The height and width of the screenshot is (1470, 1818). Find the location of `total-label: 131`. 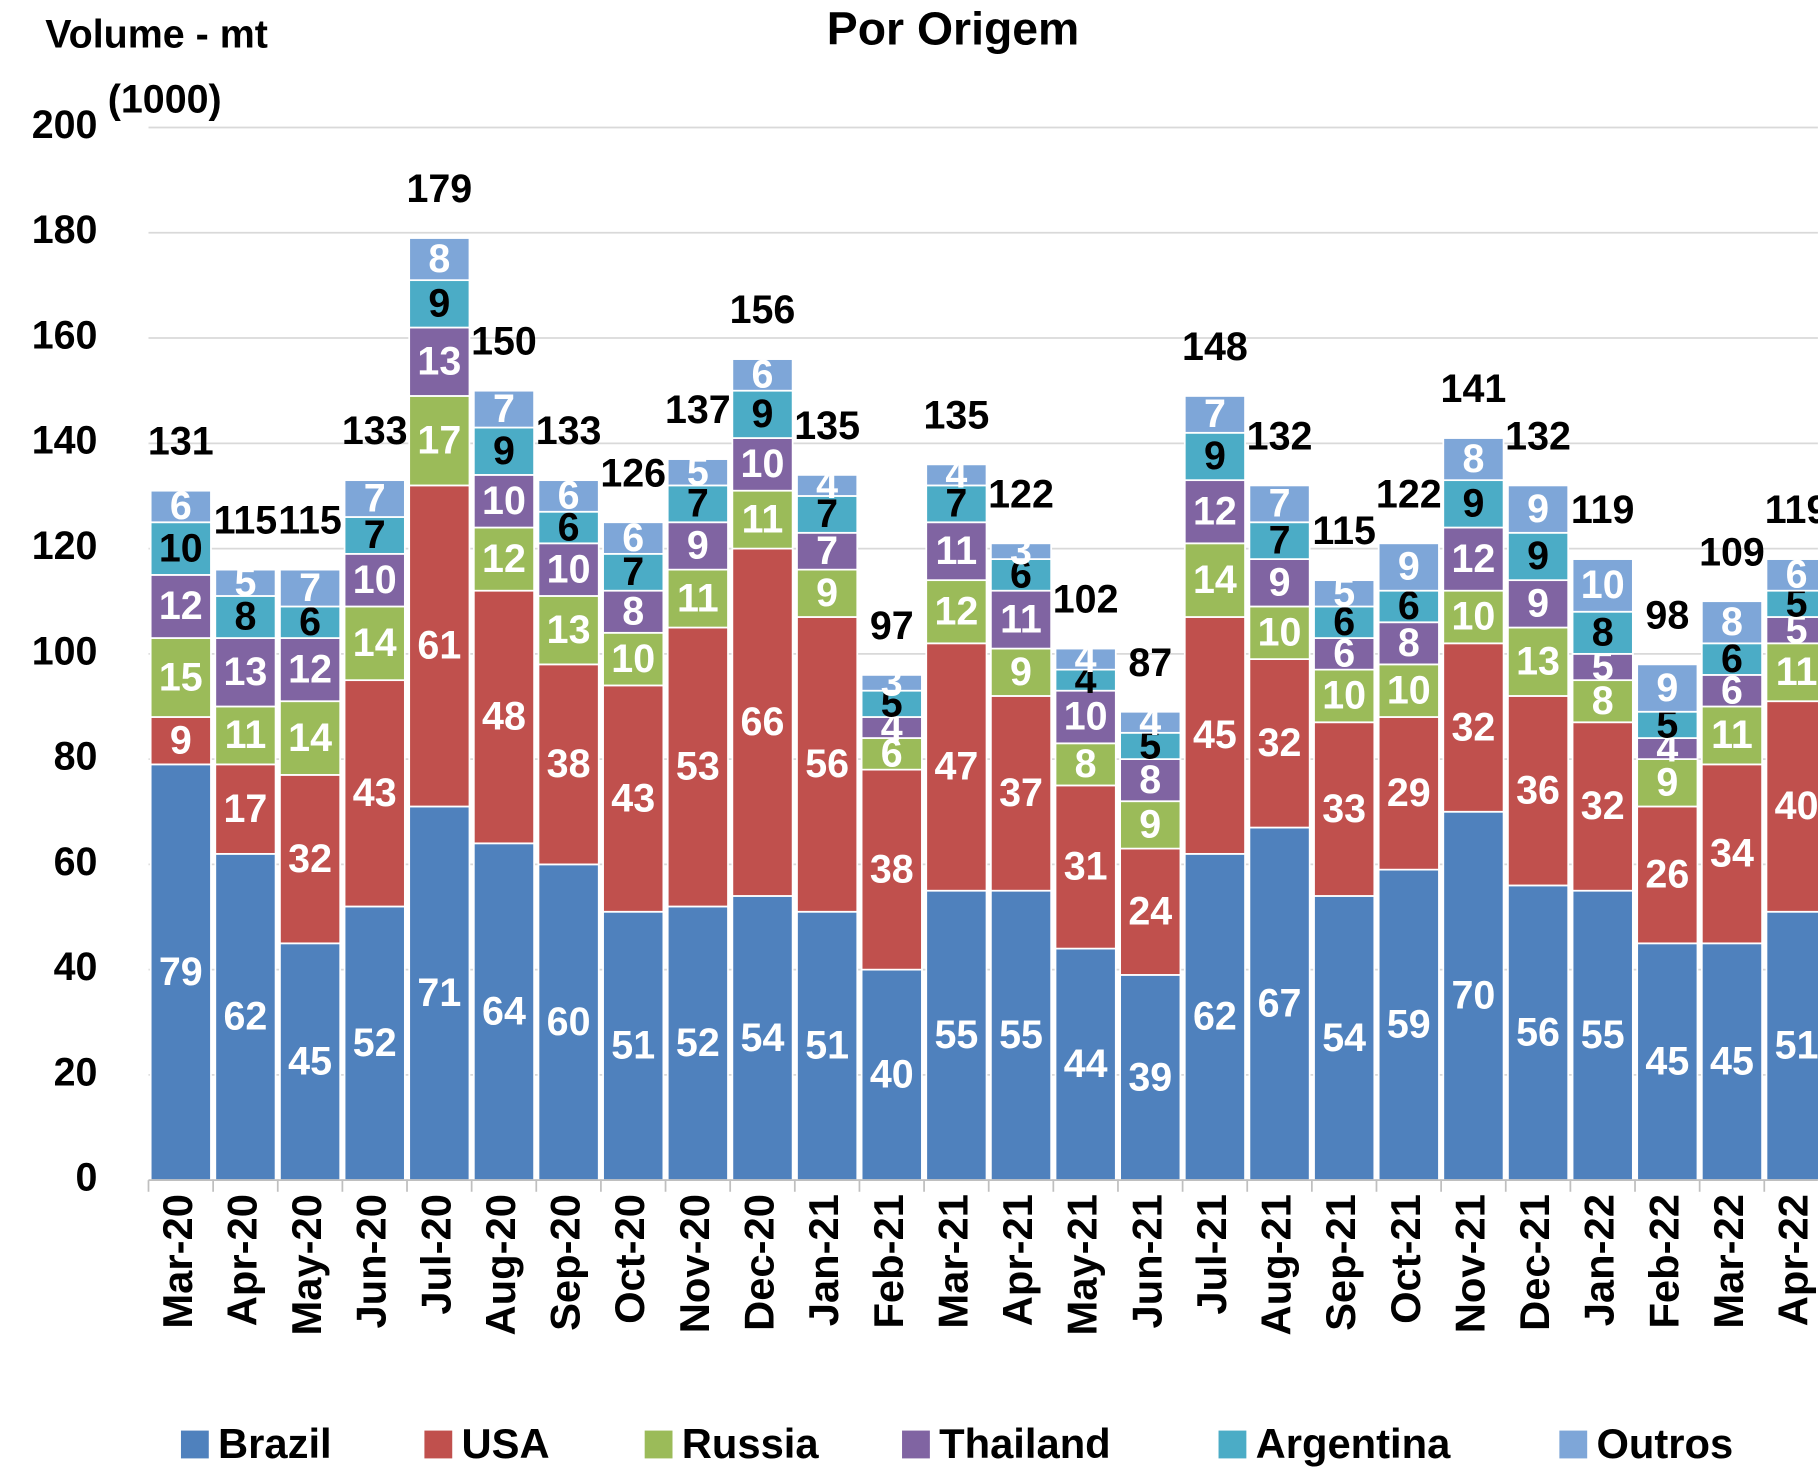

total-label: 131 is located at coordinates (181, 442).